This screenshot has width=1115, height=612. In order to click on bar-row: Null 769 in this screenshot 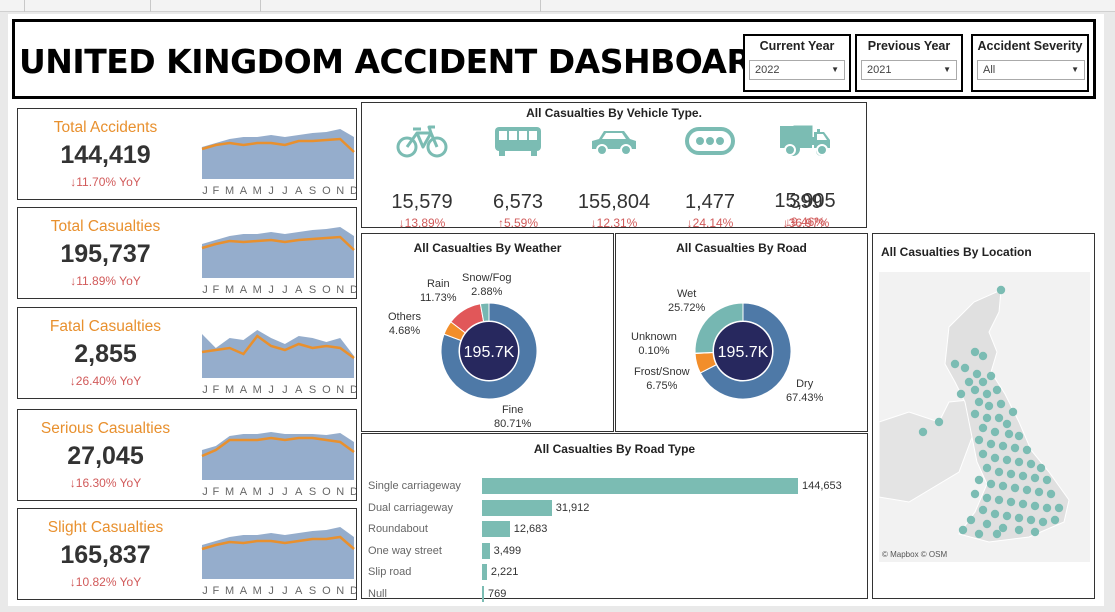, I will do `click(615, 594)`.